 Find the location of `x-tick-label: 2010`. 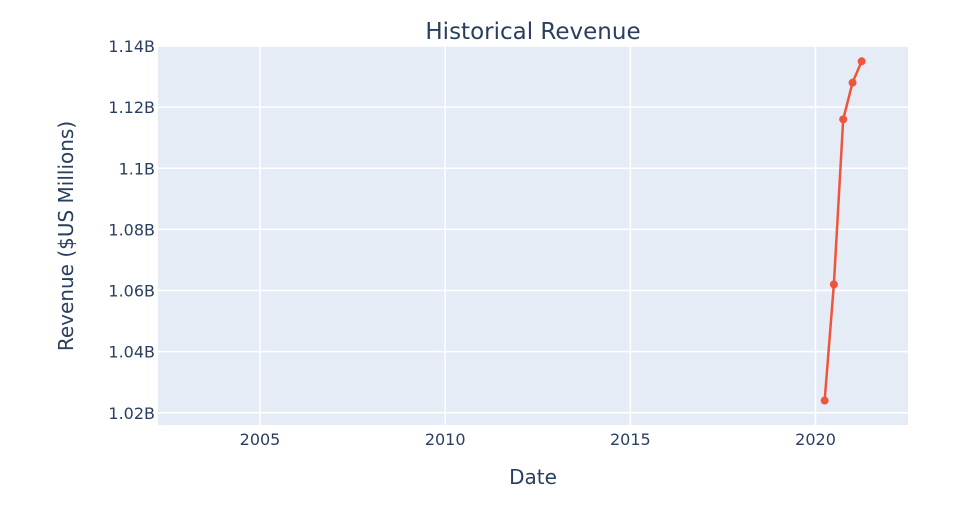

x-tick-label: 2010 is located at coordinates (445, 439).